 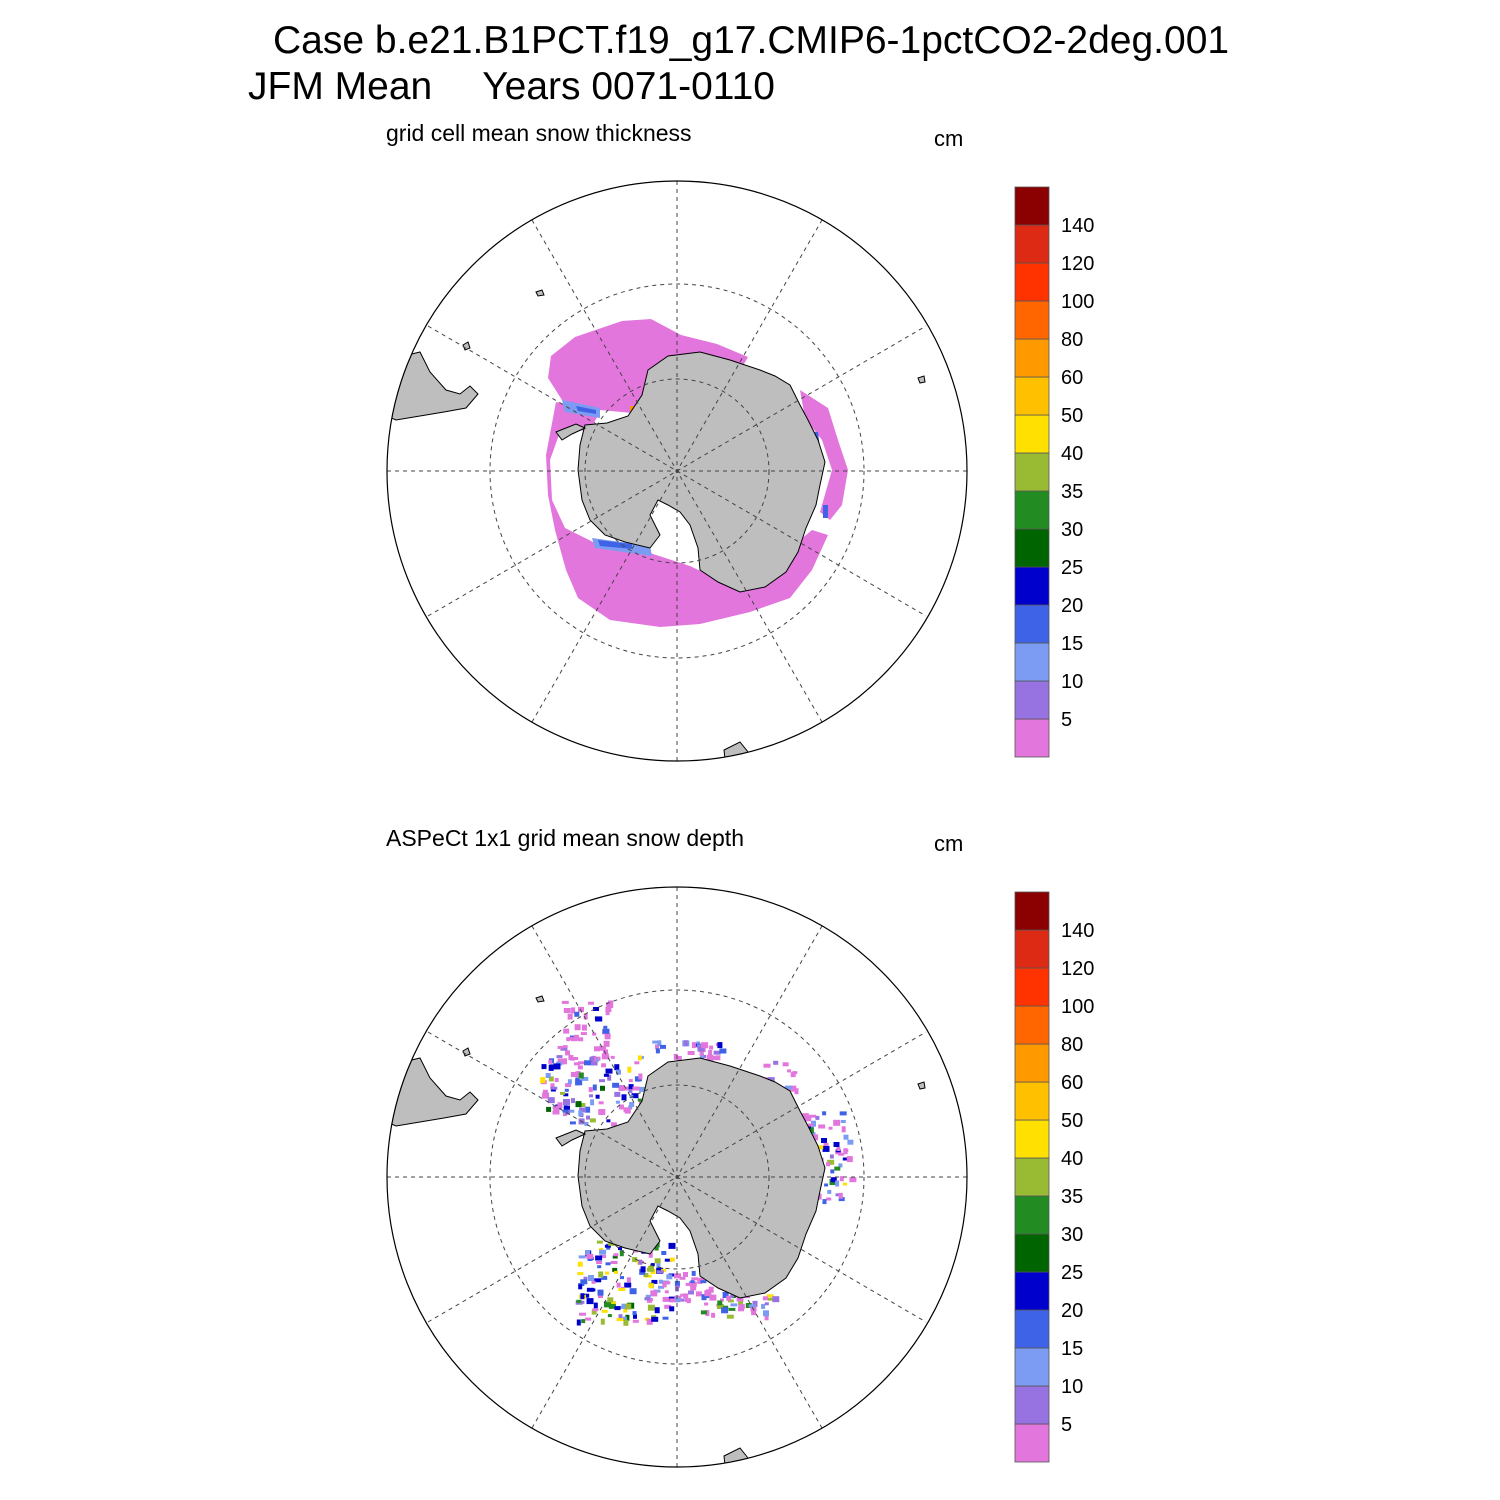 What do you see at coordinates (632, 408) in the screenshot?
I see `snow-peninsula-cell` at bounding box center [632, 408].